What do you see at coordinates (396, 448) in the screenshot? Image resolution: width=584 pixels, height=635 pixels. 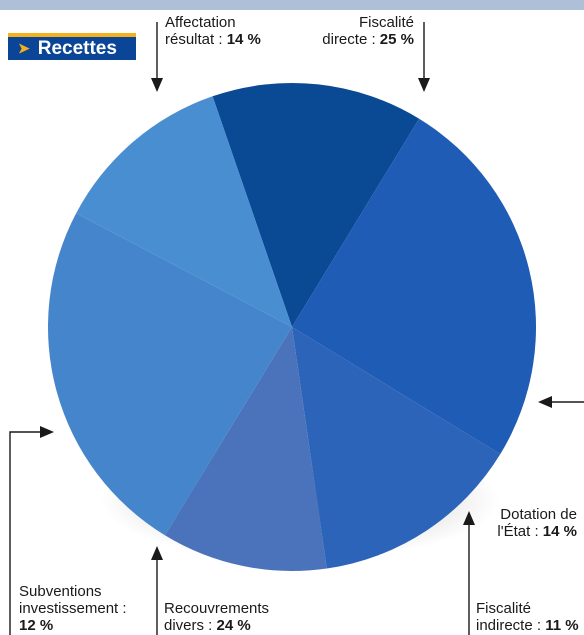 I see `pie-slice-dotation-de-l-etat` at bounding box center [396, 448].